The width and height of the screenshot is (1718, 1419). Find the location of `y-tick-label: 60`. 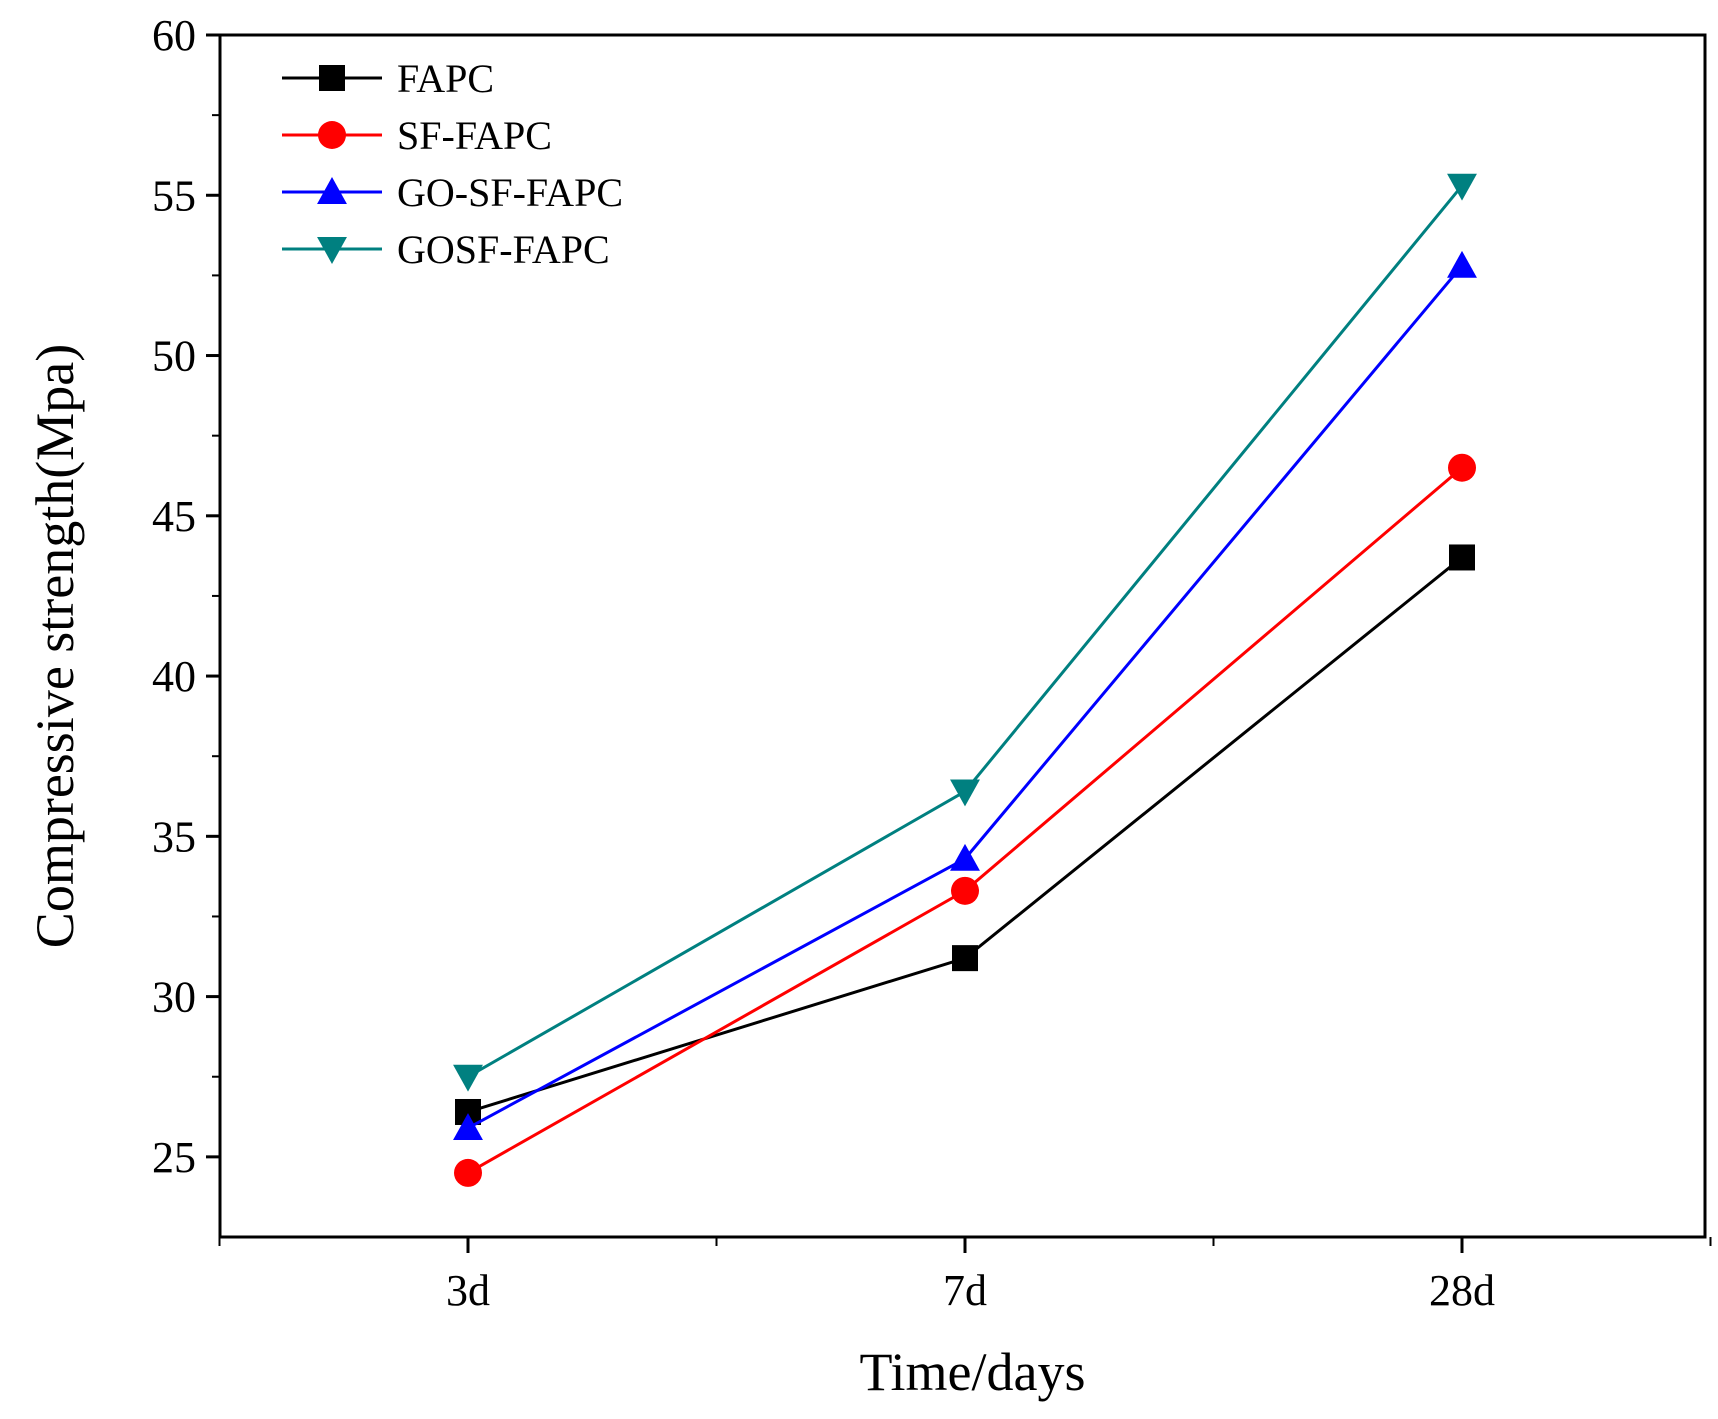

y-tick-label: 60 is located at coordinates (174, 35).